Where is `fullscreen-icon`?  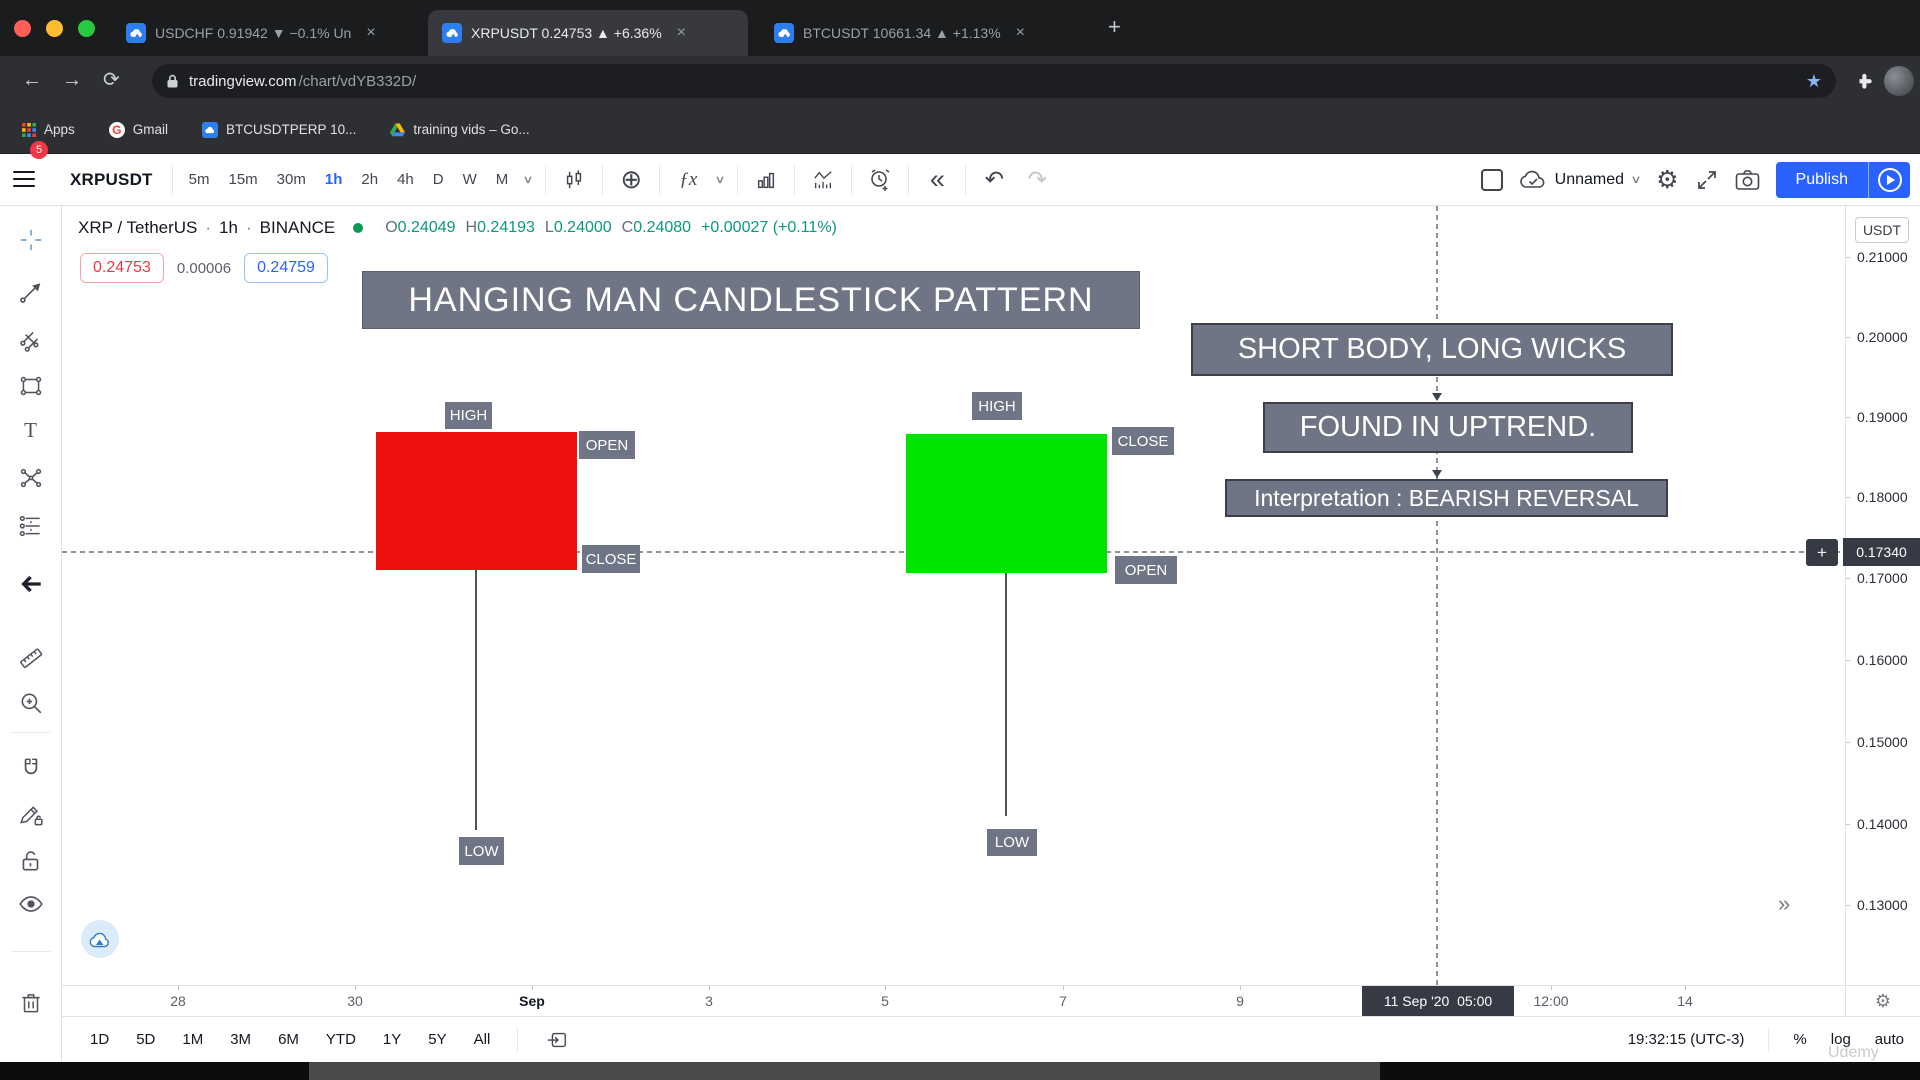
fullscreen-icon is located at coordinates (1707, 180).